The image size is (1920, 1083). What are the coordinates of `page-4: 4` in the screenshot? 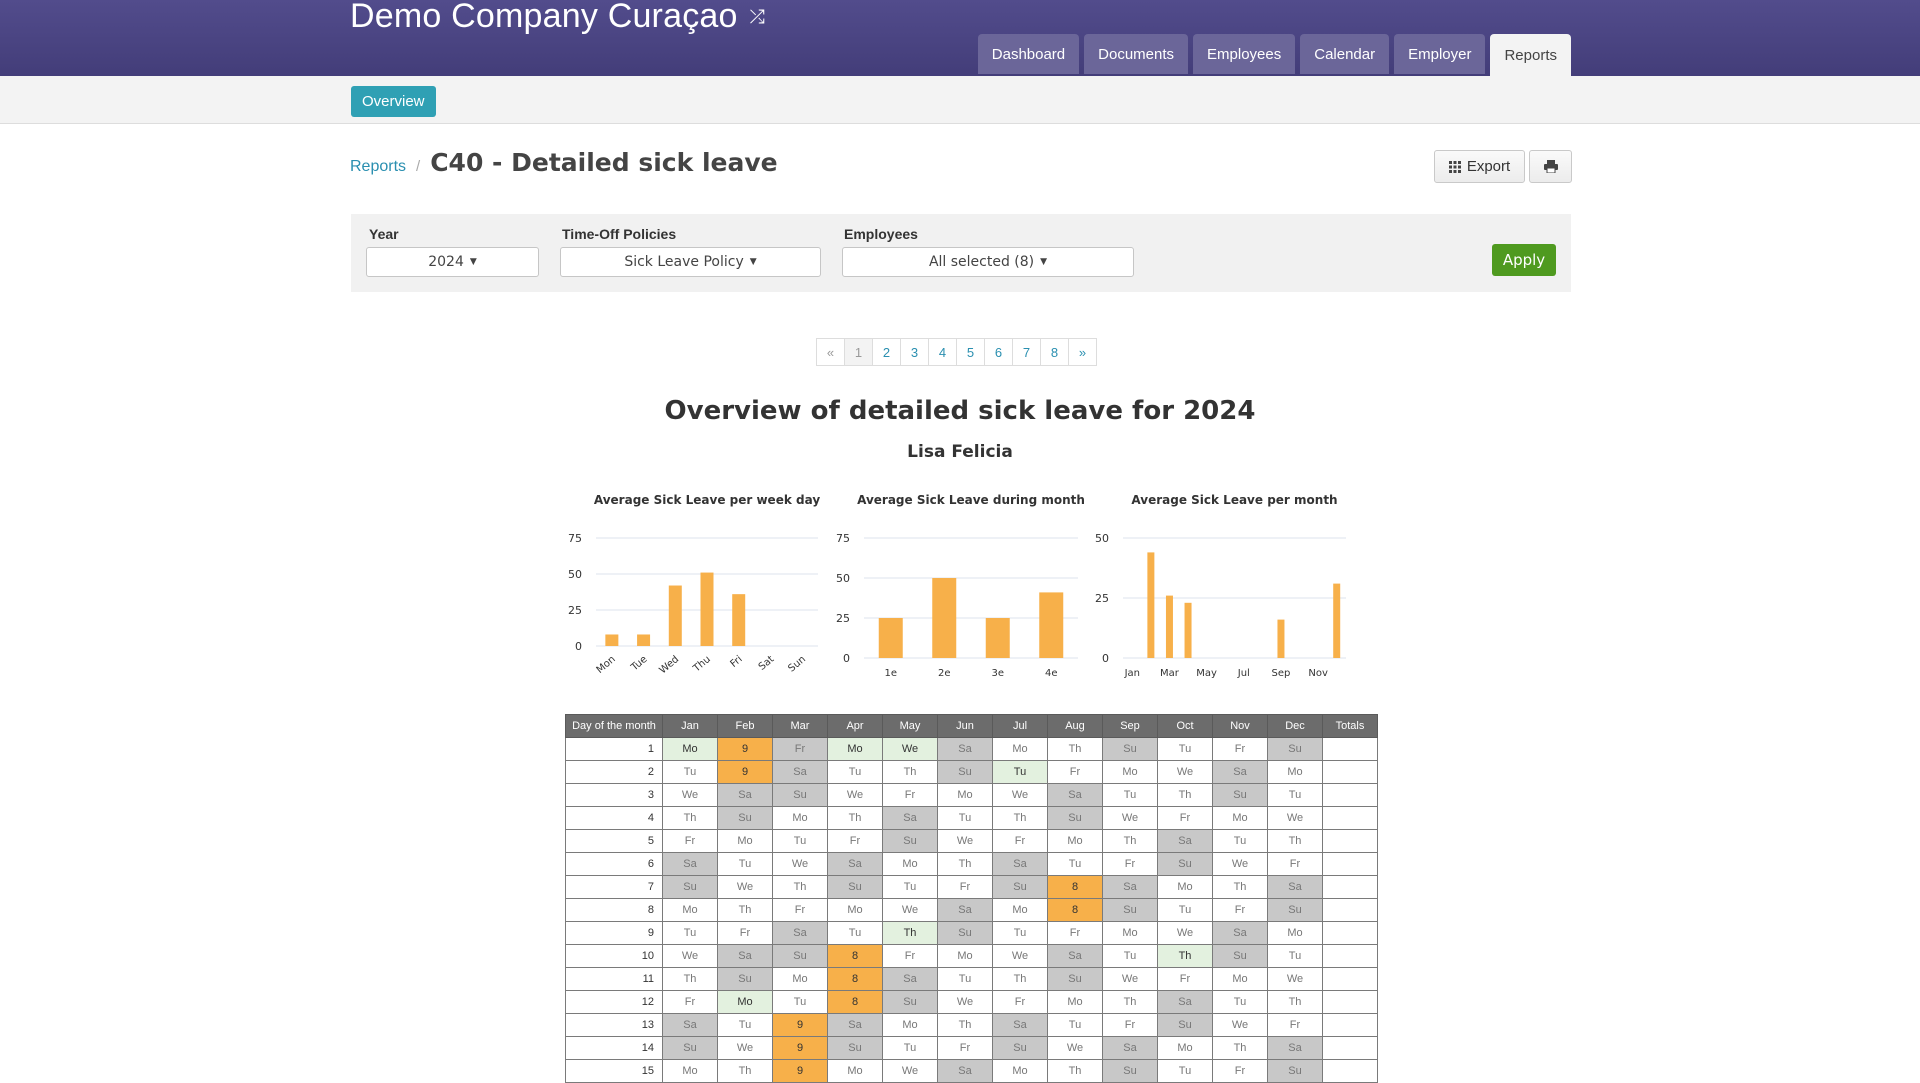 It's located at (942, 352).